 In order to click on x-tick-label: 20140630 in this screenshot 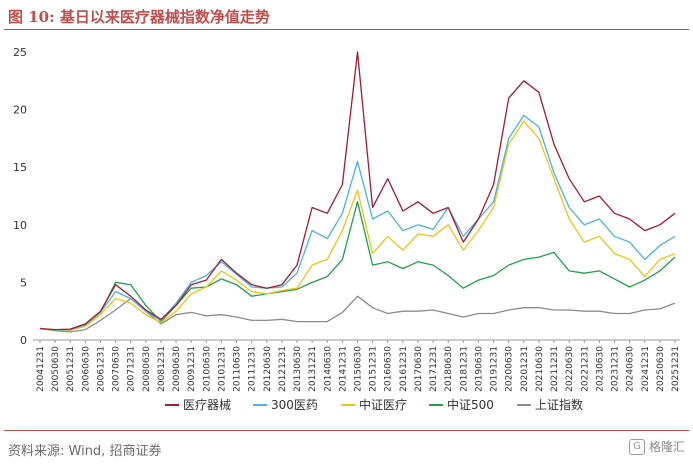, I will do `click(328, 369)`.